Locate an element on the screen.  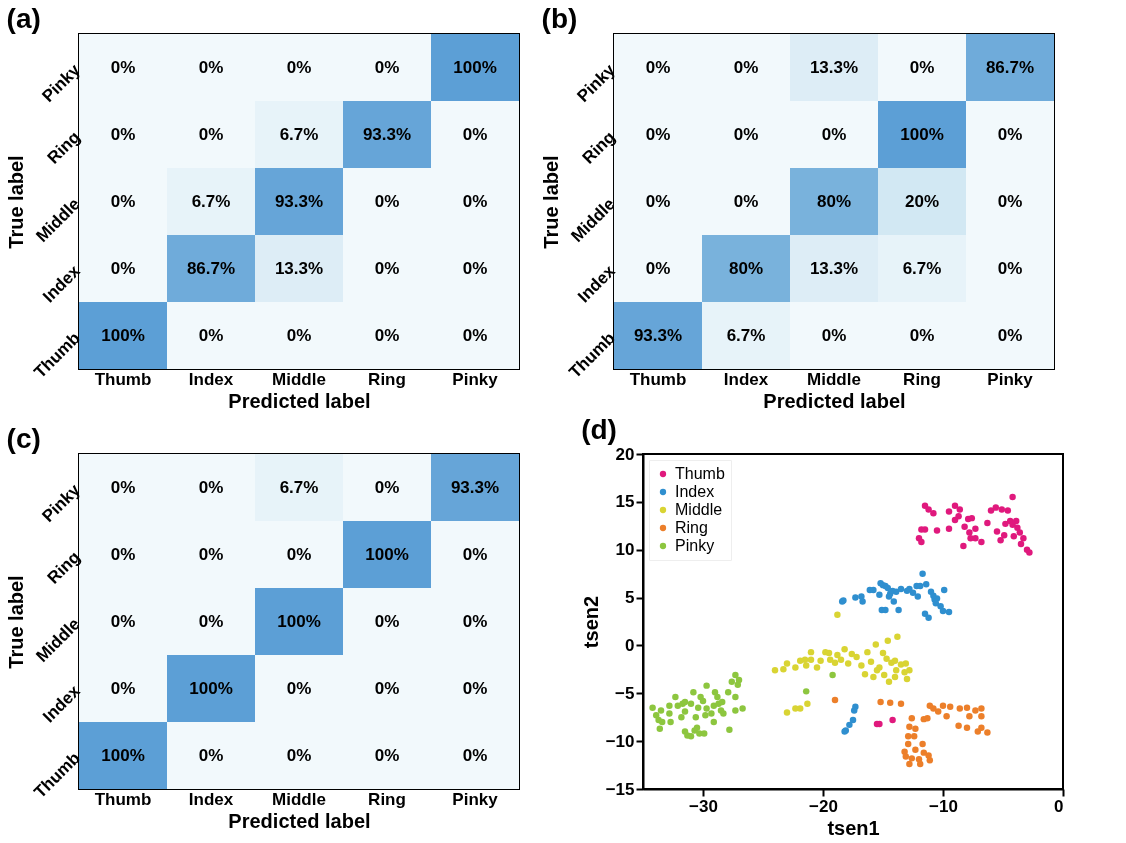
y-tick-label: −10 is located at coordinates (620, 741).